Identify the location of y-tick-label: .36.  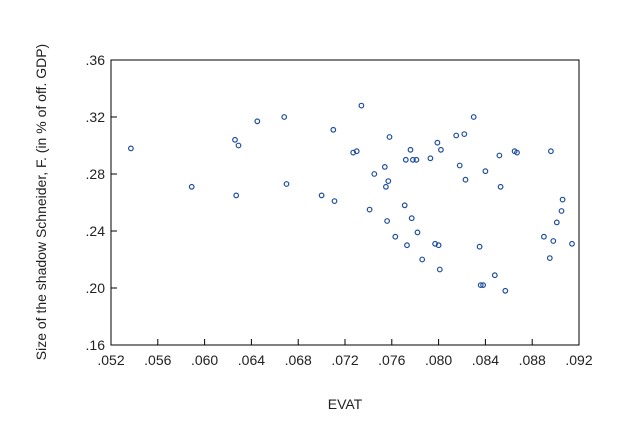
(96, 60).